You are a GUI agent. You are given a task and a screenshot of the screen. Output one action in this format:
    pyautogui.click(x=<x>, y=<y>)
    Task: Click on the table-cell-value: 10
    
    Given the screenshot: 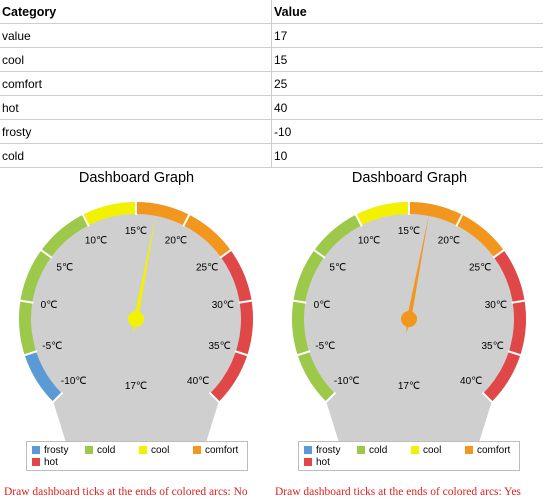 What is the action you would take?
    pyautogui.click(x=407, y=155)
    